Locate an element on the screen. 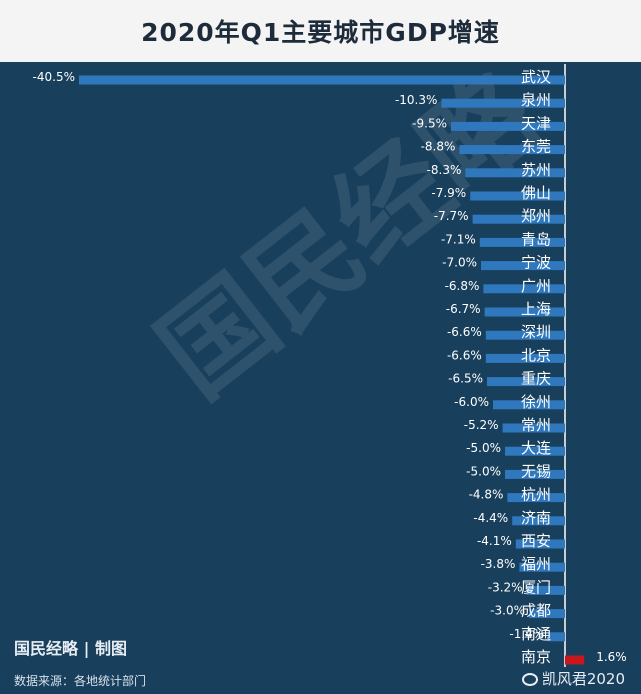 The image size is (641, 694). bar-宁波 is located at coordinates (523, 266).